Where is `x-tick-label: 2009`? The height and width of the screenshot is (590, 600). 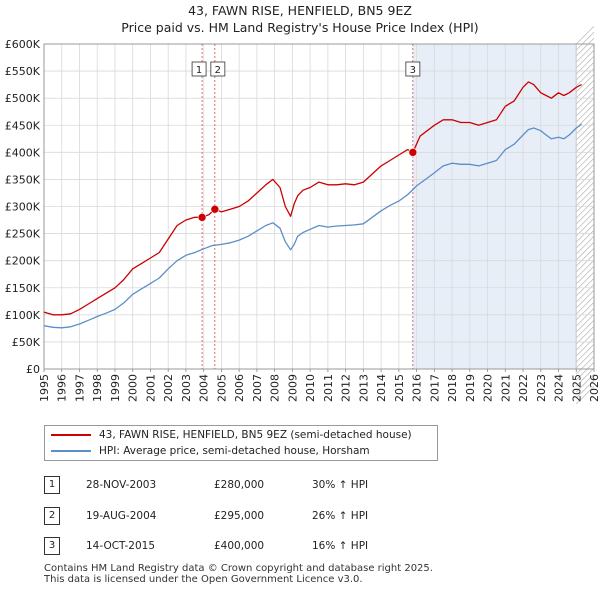
x-tick-label: 2009 is located at coordinates (292, 388).